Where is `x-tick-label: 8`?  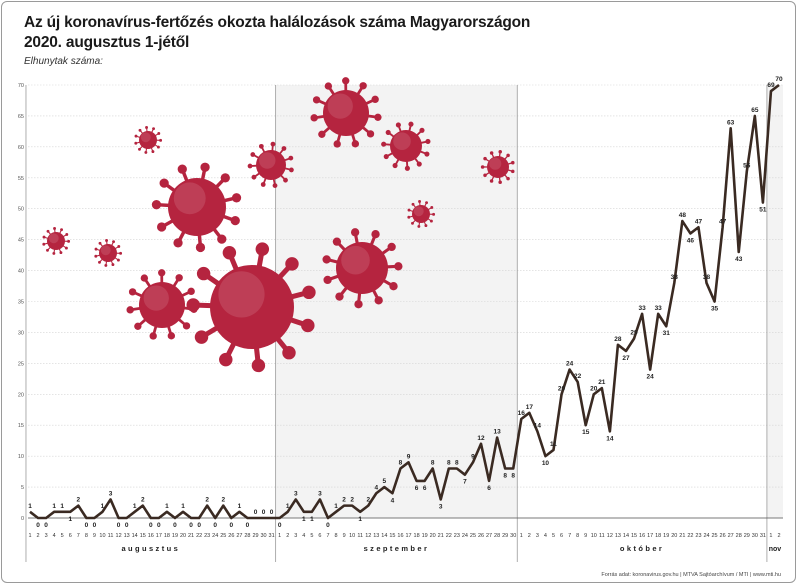 x-tick-label: 8 is located at coordinates (336, 536).